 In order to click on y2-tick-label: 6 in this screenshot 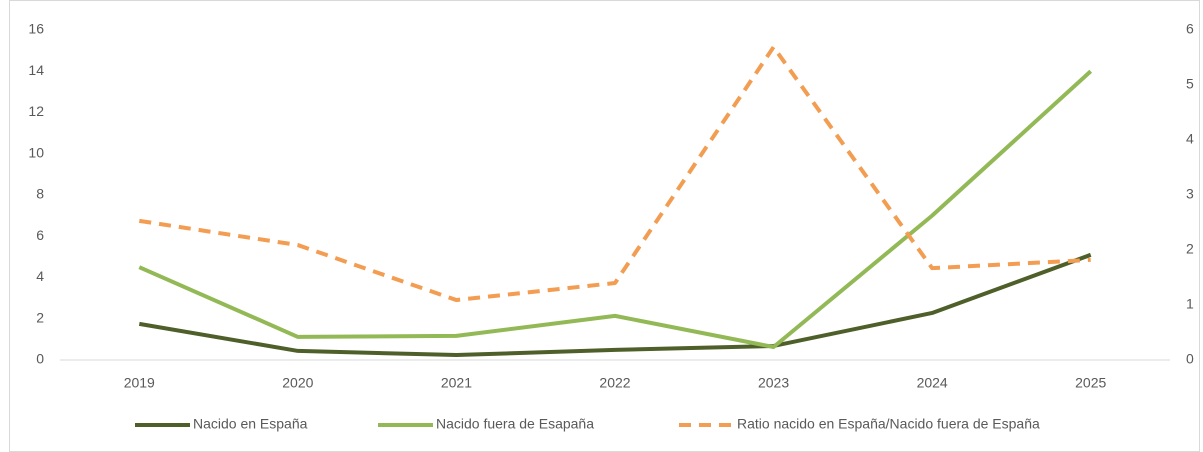, I will do `click(1190, 29)`.